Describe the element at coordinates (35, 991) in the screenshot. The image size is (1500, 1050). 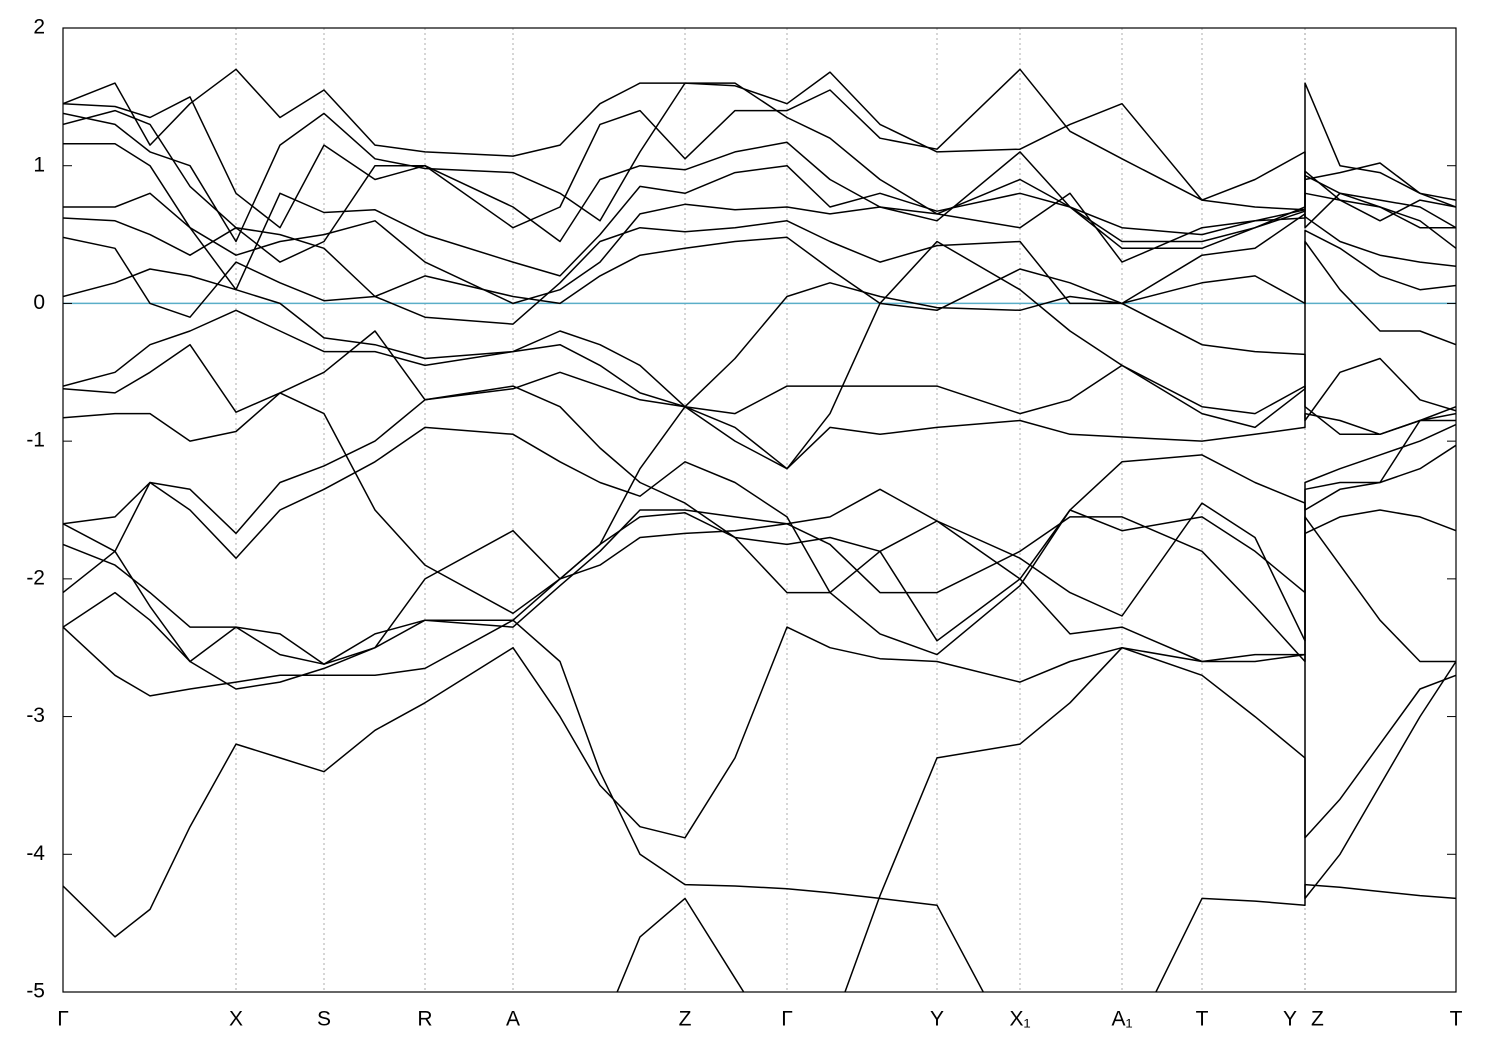
I see `y-tick-label: -5` at that location.